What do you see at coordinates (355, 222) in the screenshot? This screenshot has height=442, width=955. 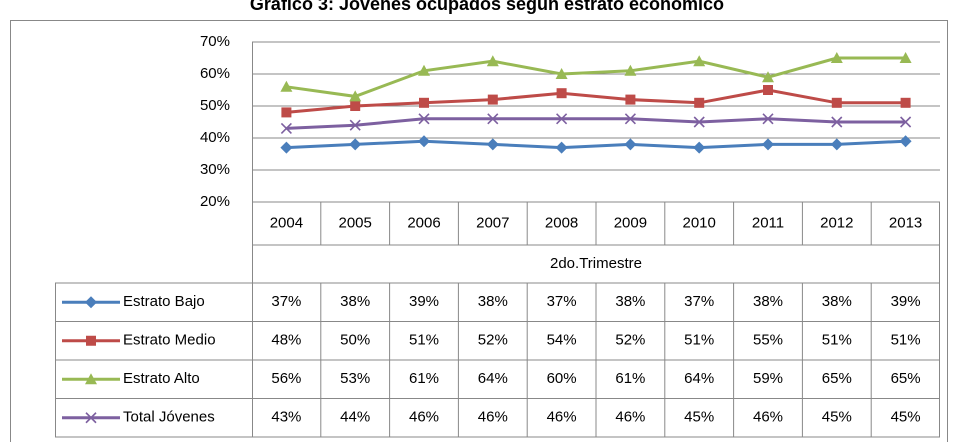 I see `x-tick-label: 2005` at bounding box center [355, 222].